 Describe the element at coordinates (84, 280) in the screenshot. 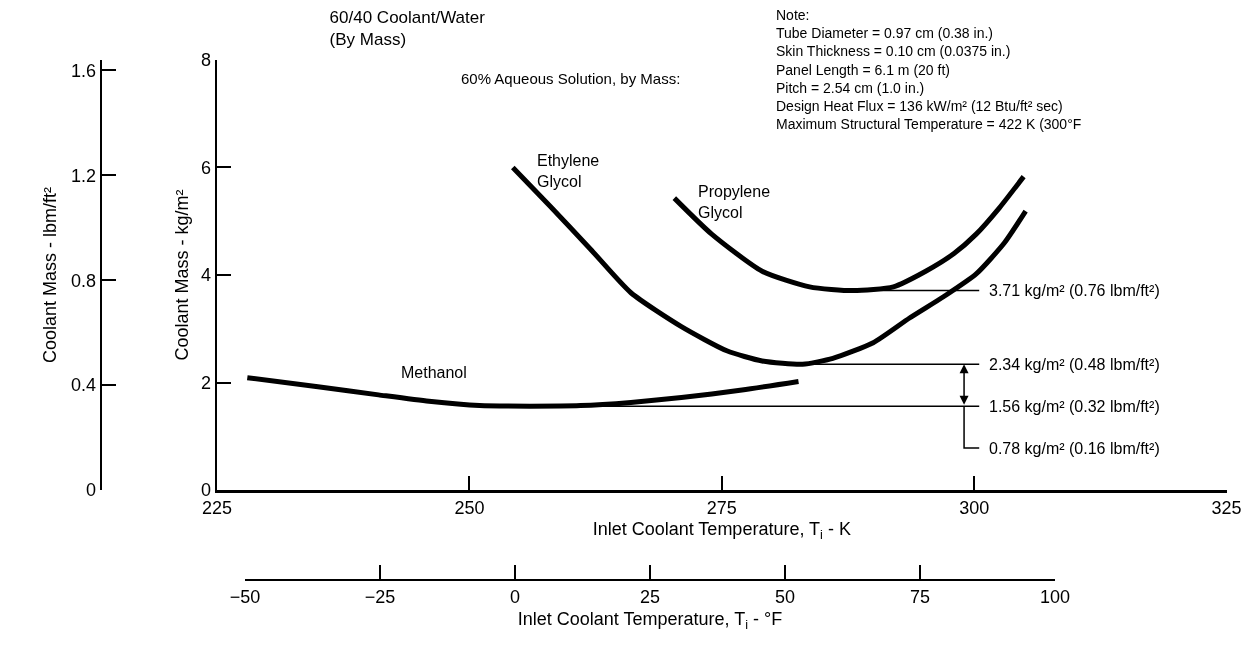

I see `y2-tick-label: 0.8` at that location.